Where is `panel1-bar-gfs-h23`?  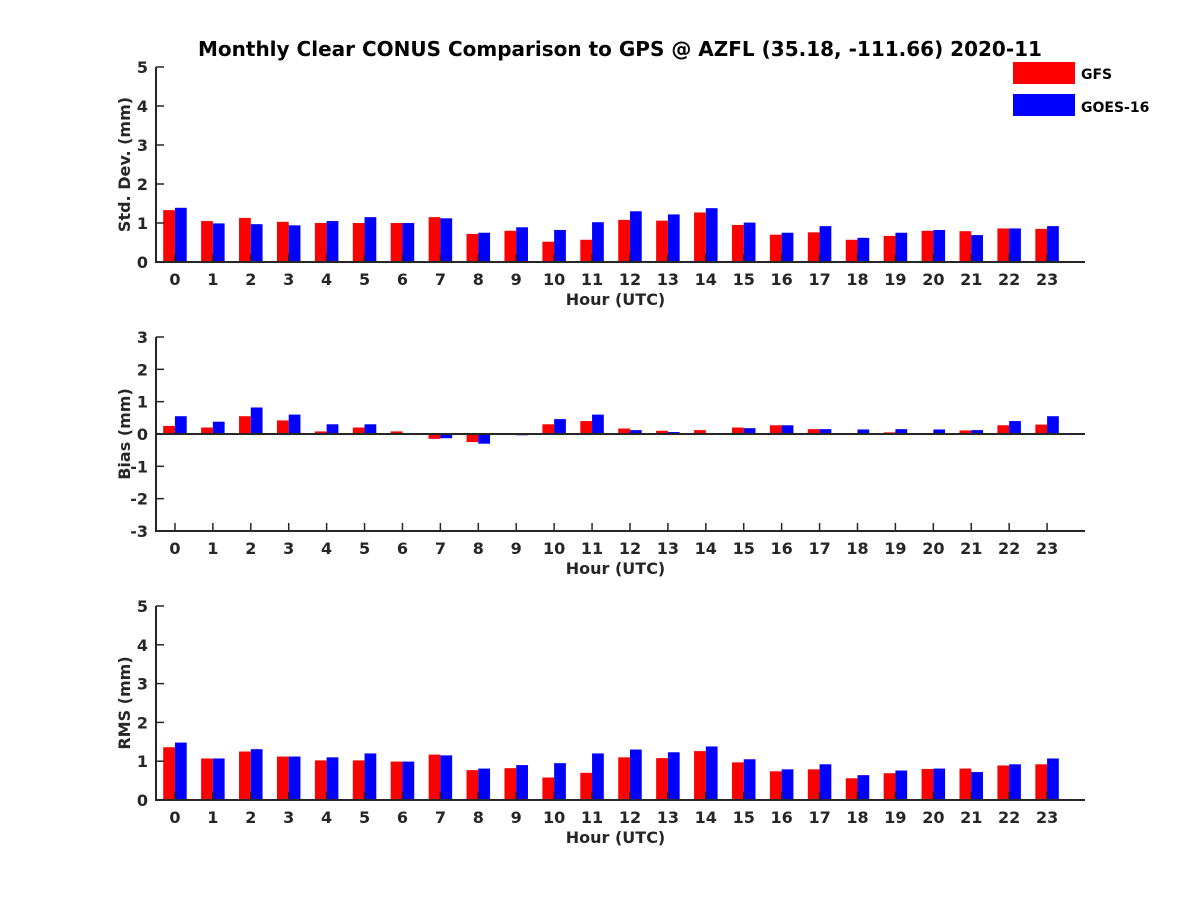
panel1-bar-gfs-h23 is located at coordinates (1041, 429).